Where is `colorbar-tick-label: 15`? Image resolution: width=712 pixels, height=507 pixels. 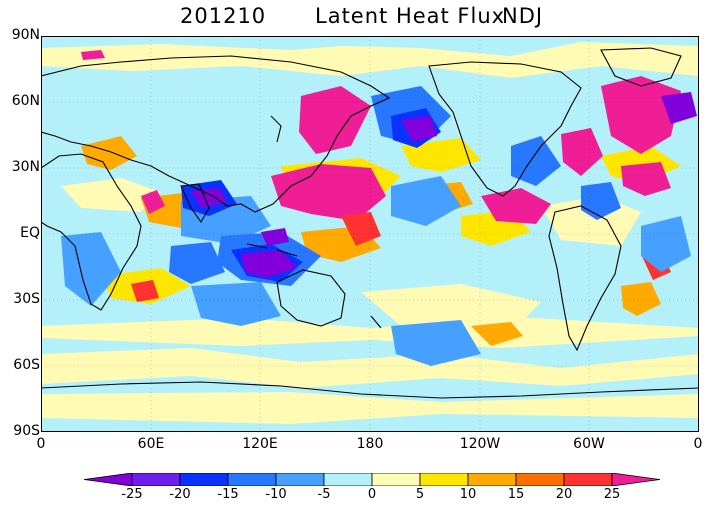 colorbar-tick-label: 15 is located at coordinates (516, 494).